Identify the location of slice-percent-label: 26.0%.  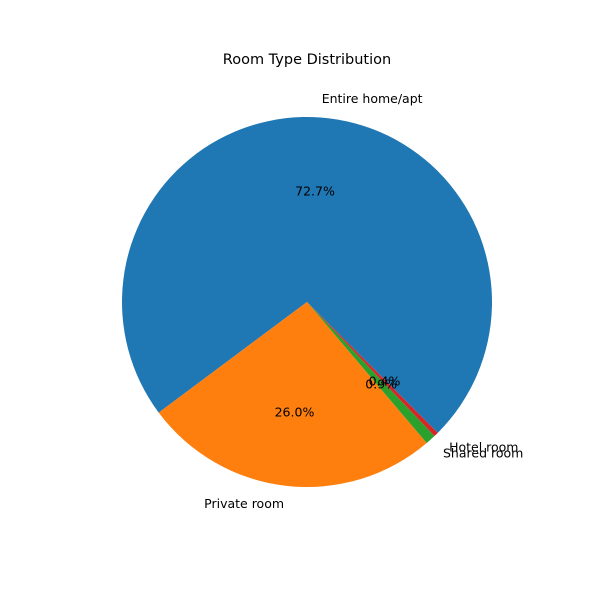
(295, 411).